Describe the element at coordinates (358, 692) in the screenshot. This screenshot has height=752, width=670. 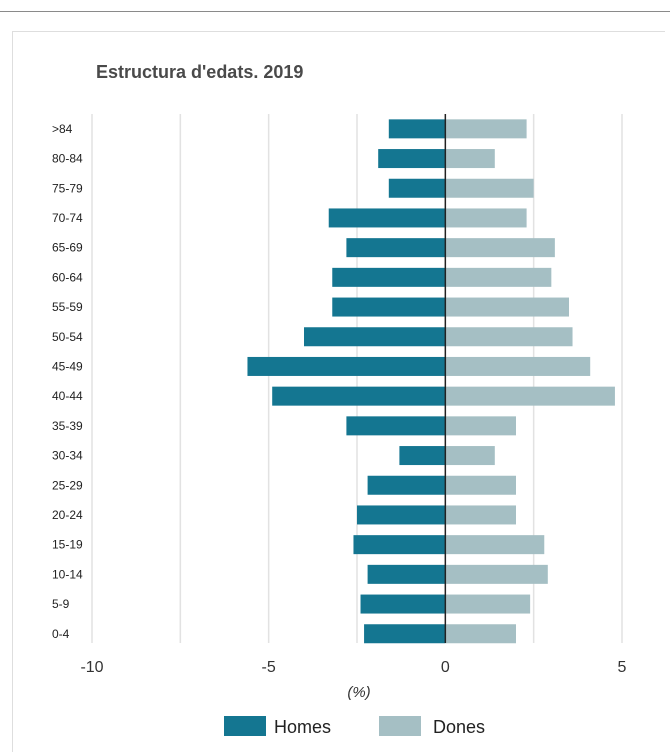
I see `x-axis-title: (%)` at that location.